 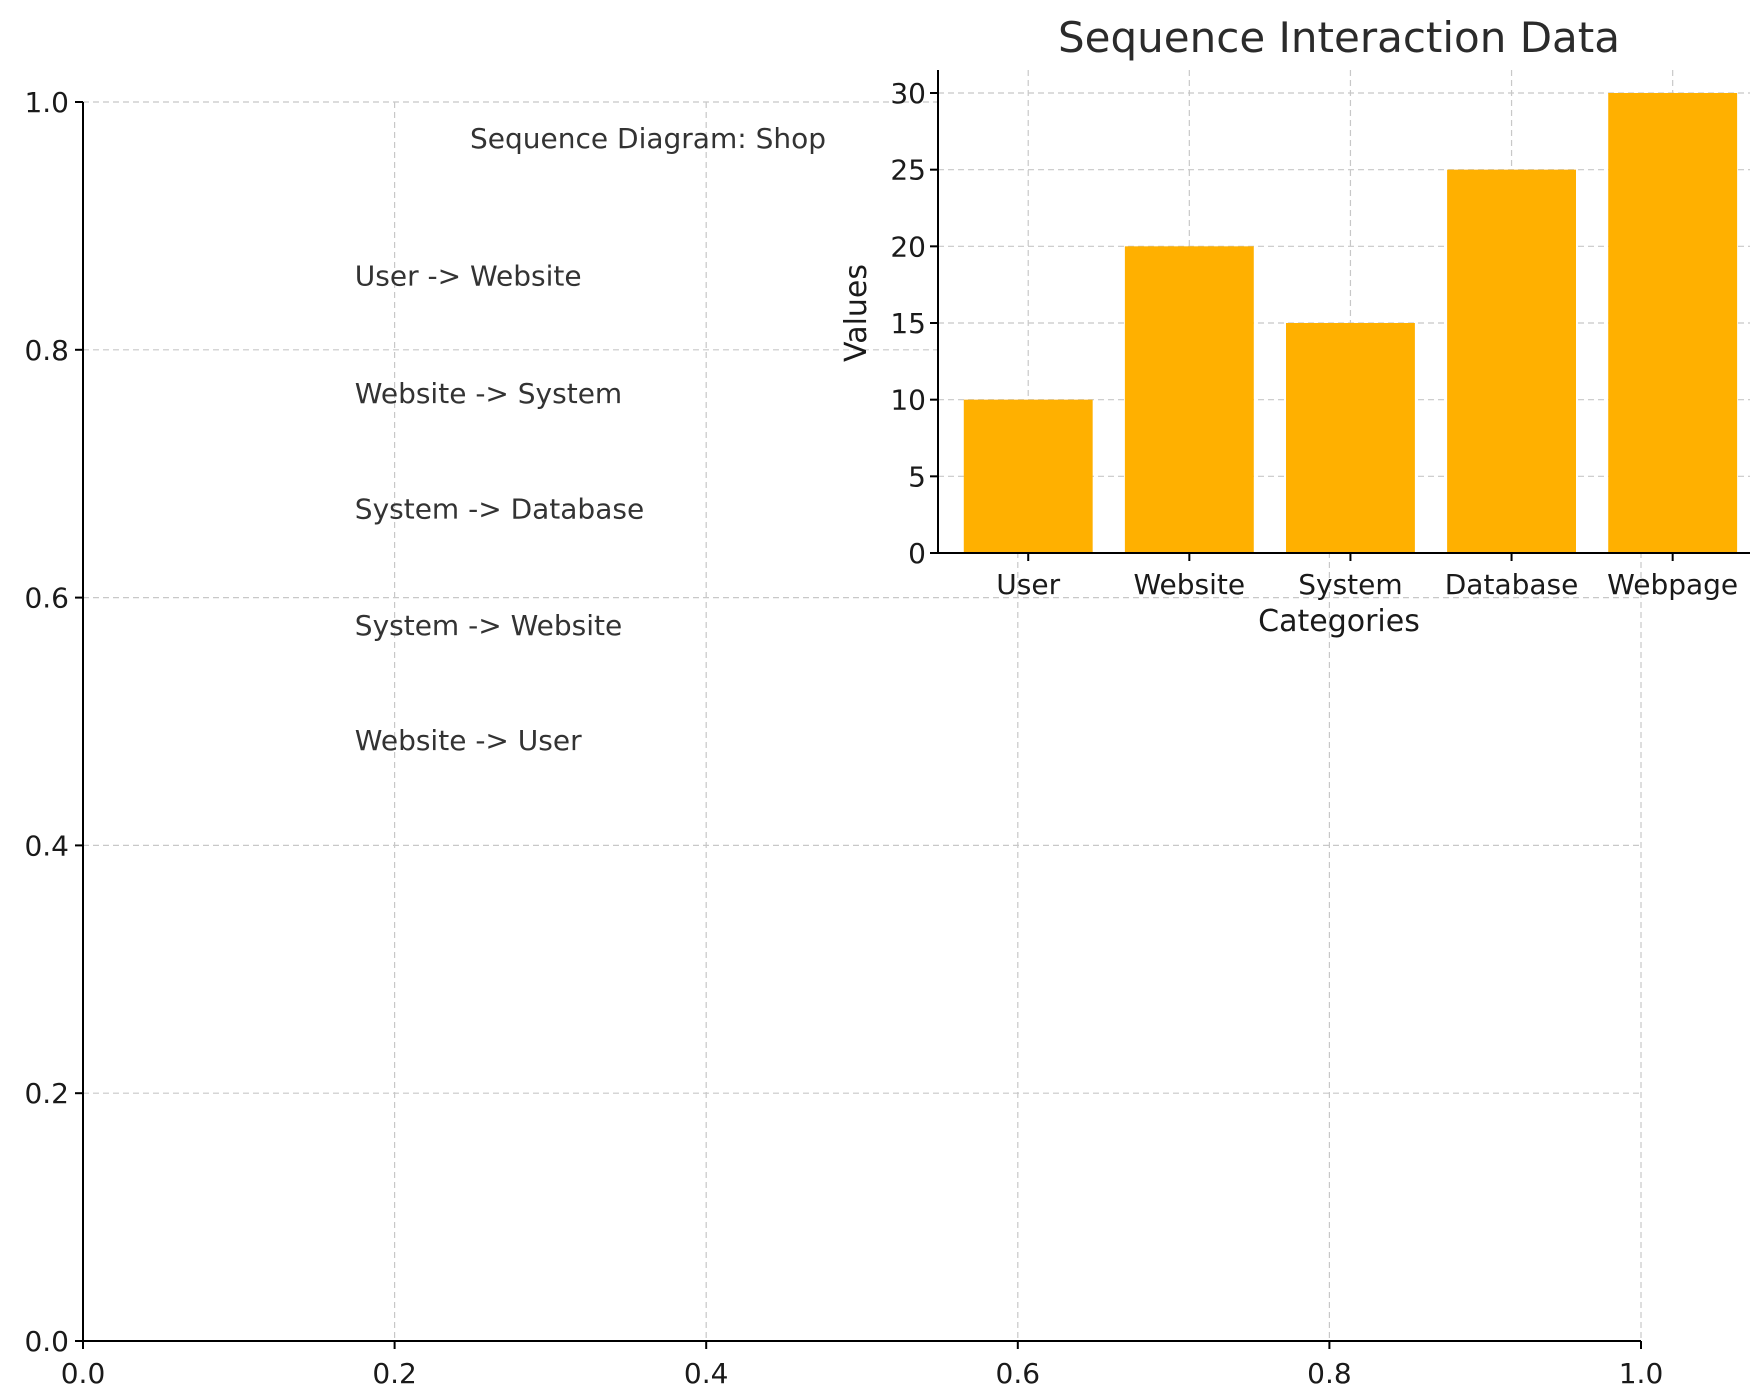 What do you see at coordinates (706, 1373) in the screenshot?
I see `main-x-tick-label: 0.4` at bounding box center [706, 1373].